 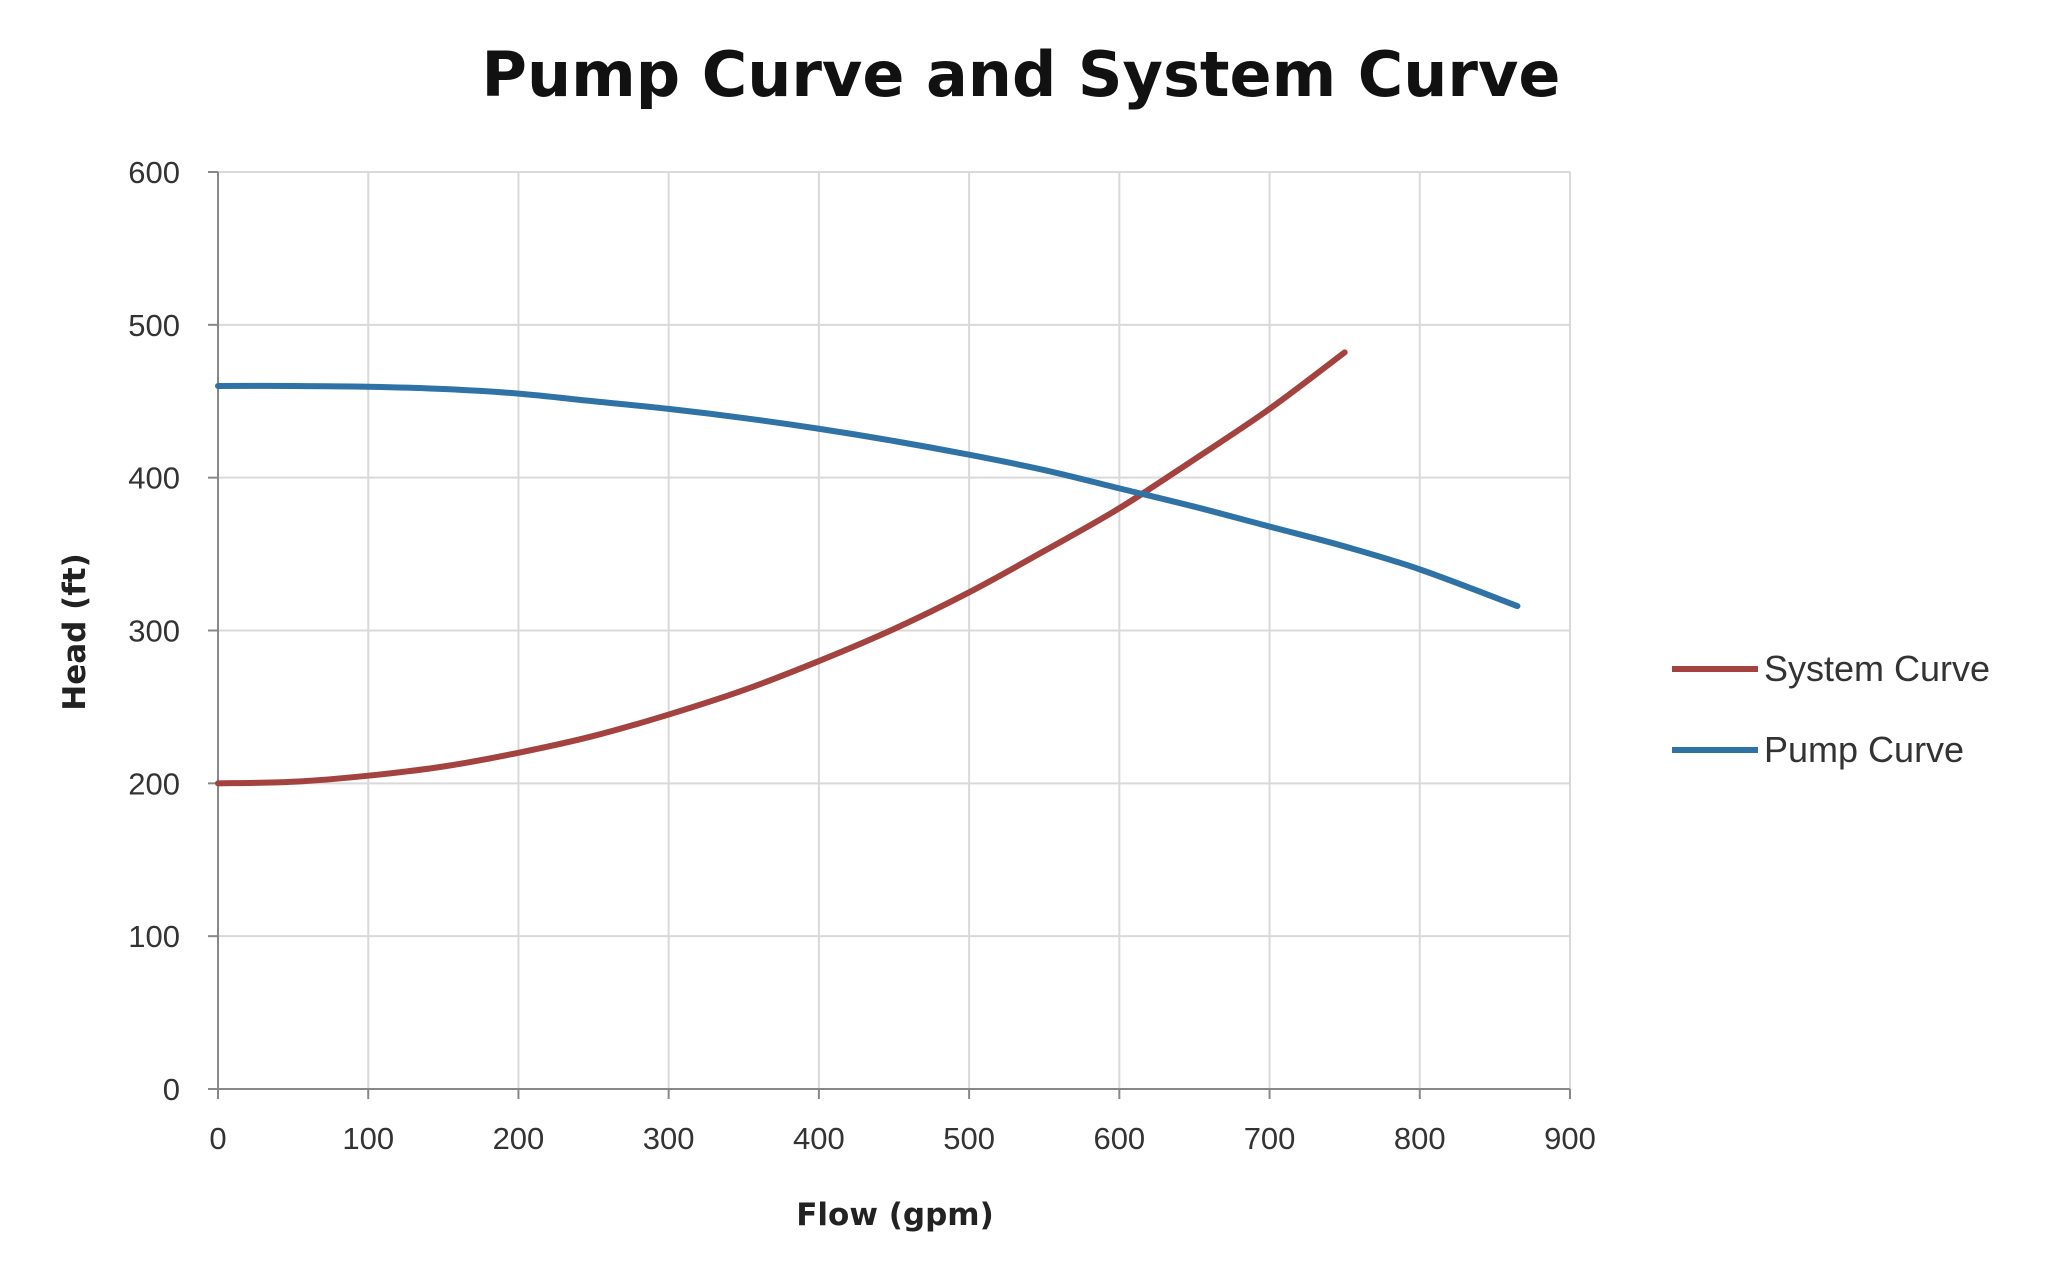 I want to click on x-tick-label: 200, so click(x=519, y=1138).